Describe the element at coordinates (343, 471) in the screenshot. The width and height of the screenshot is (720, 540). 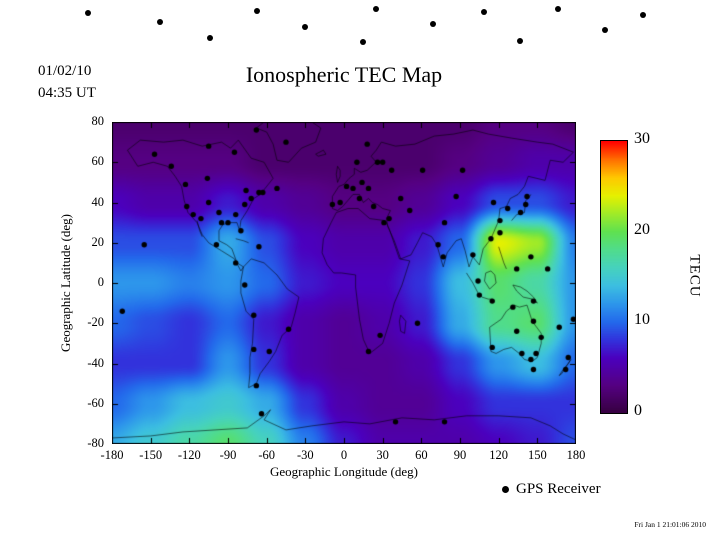
I see `x-axis-label: Geographic Longitude (deg)` at that location.